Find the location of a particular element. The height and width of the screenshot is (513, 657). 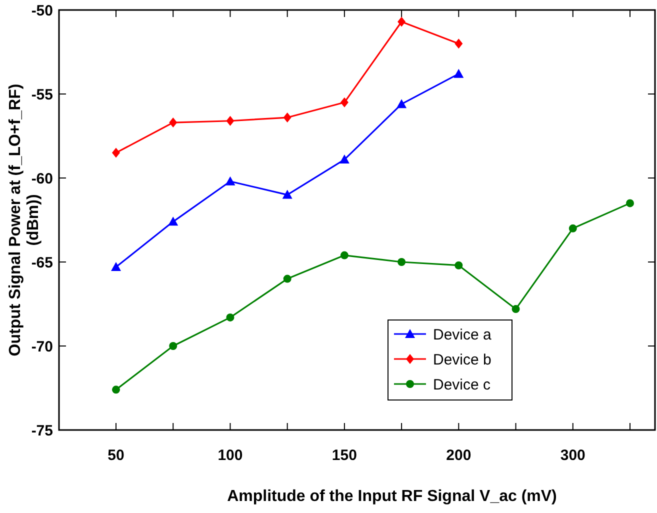

y-tick-label: -60 is located at coordinates (42, 179).